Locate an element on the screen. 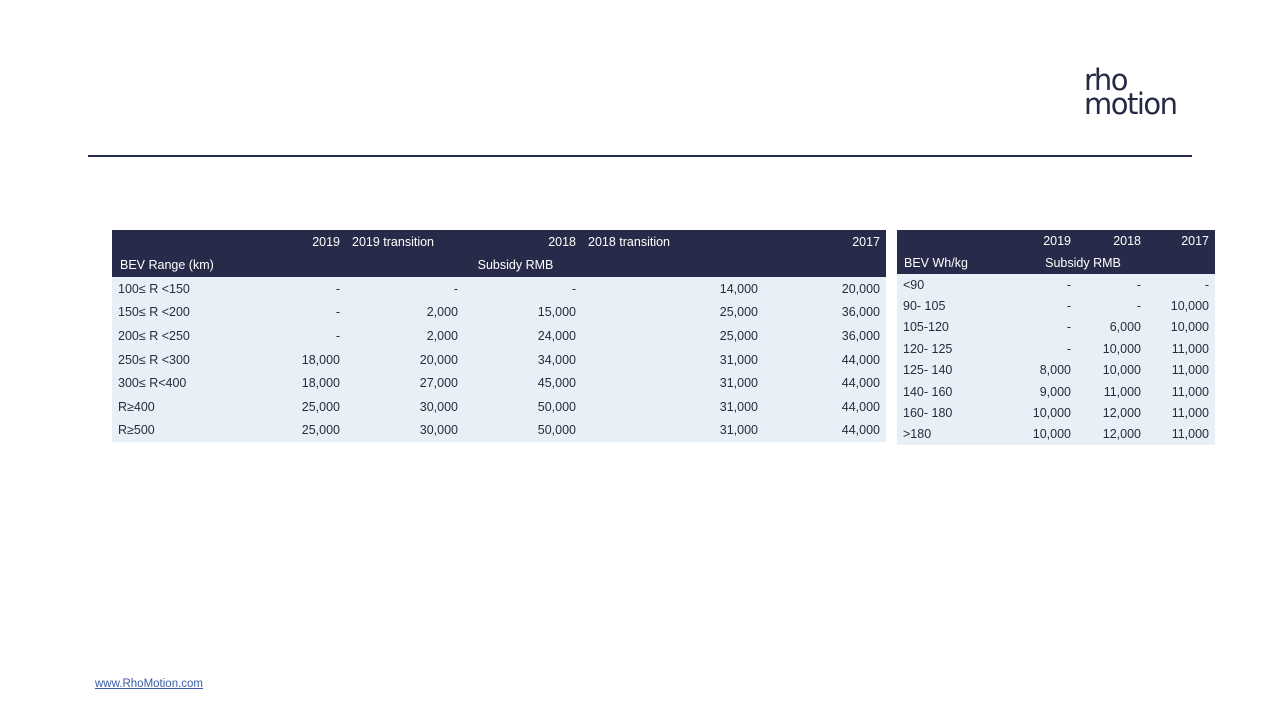 The width and height of the screenshot is (1280, 720). logo-line-1: rho is located at coordinates (1106, 80).